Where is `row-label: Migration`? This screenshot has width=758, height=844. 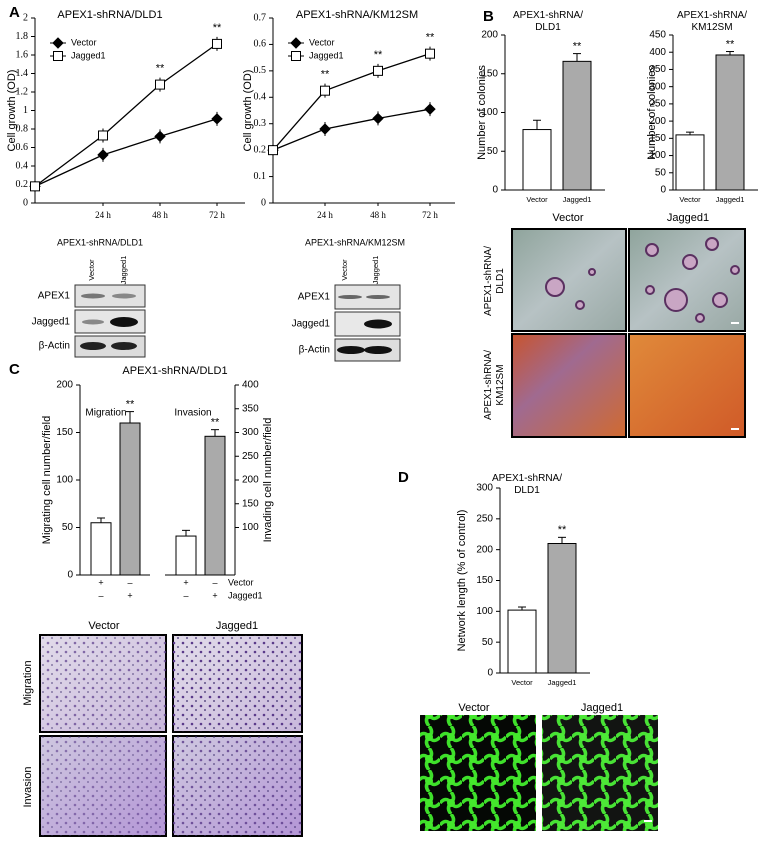 row-label: Migration is located at coordinates (28, 682).